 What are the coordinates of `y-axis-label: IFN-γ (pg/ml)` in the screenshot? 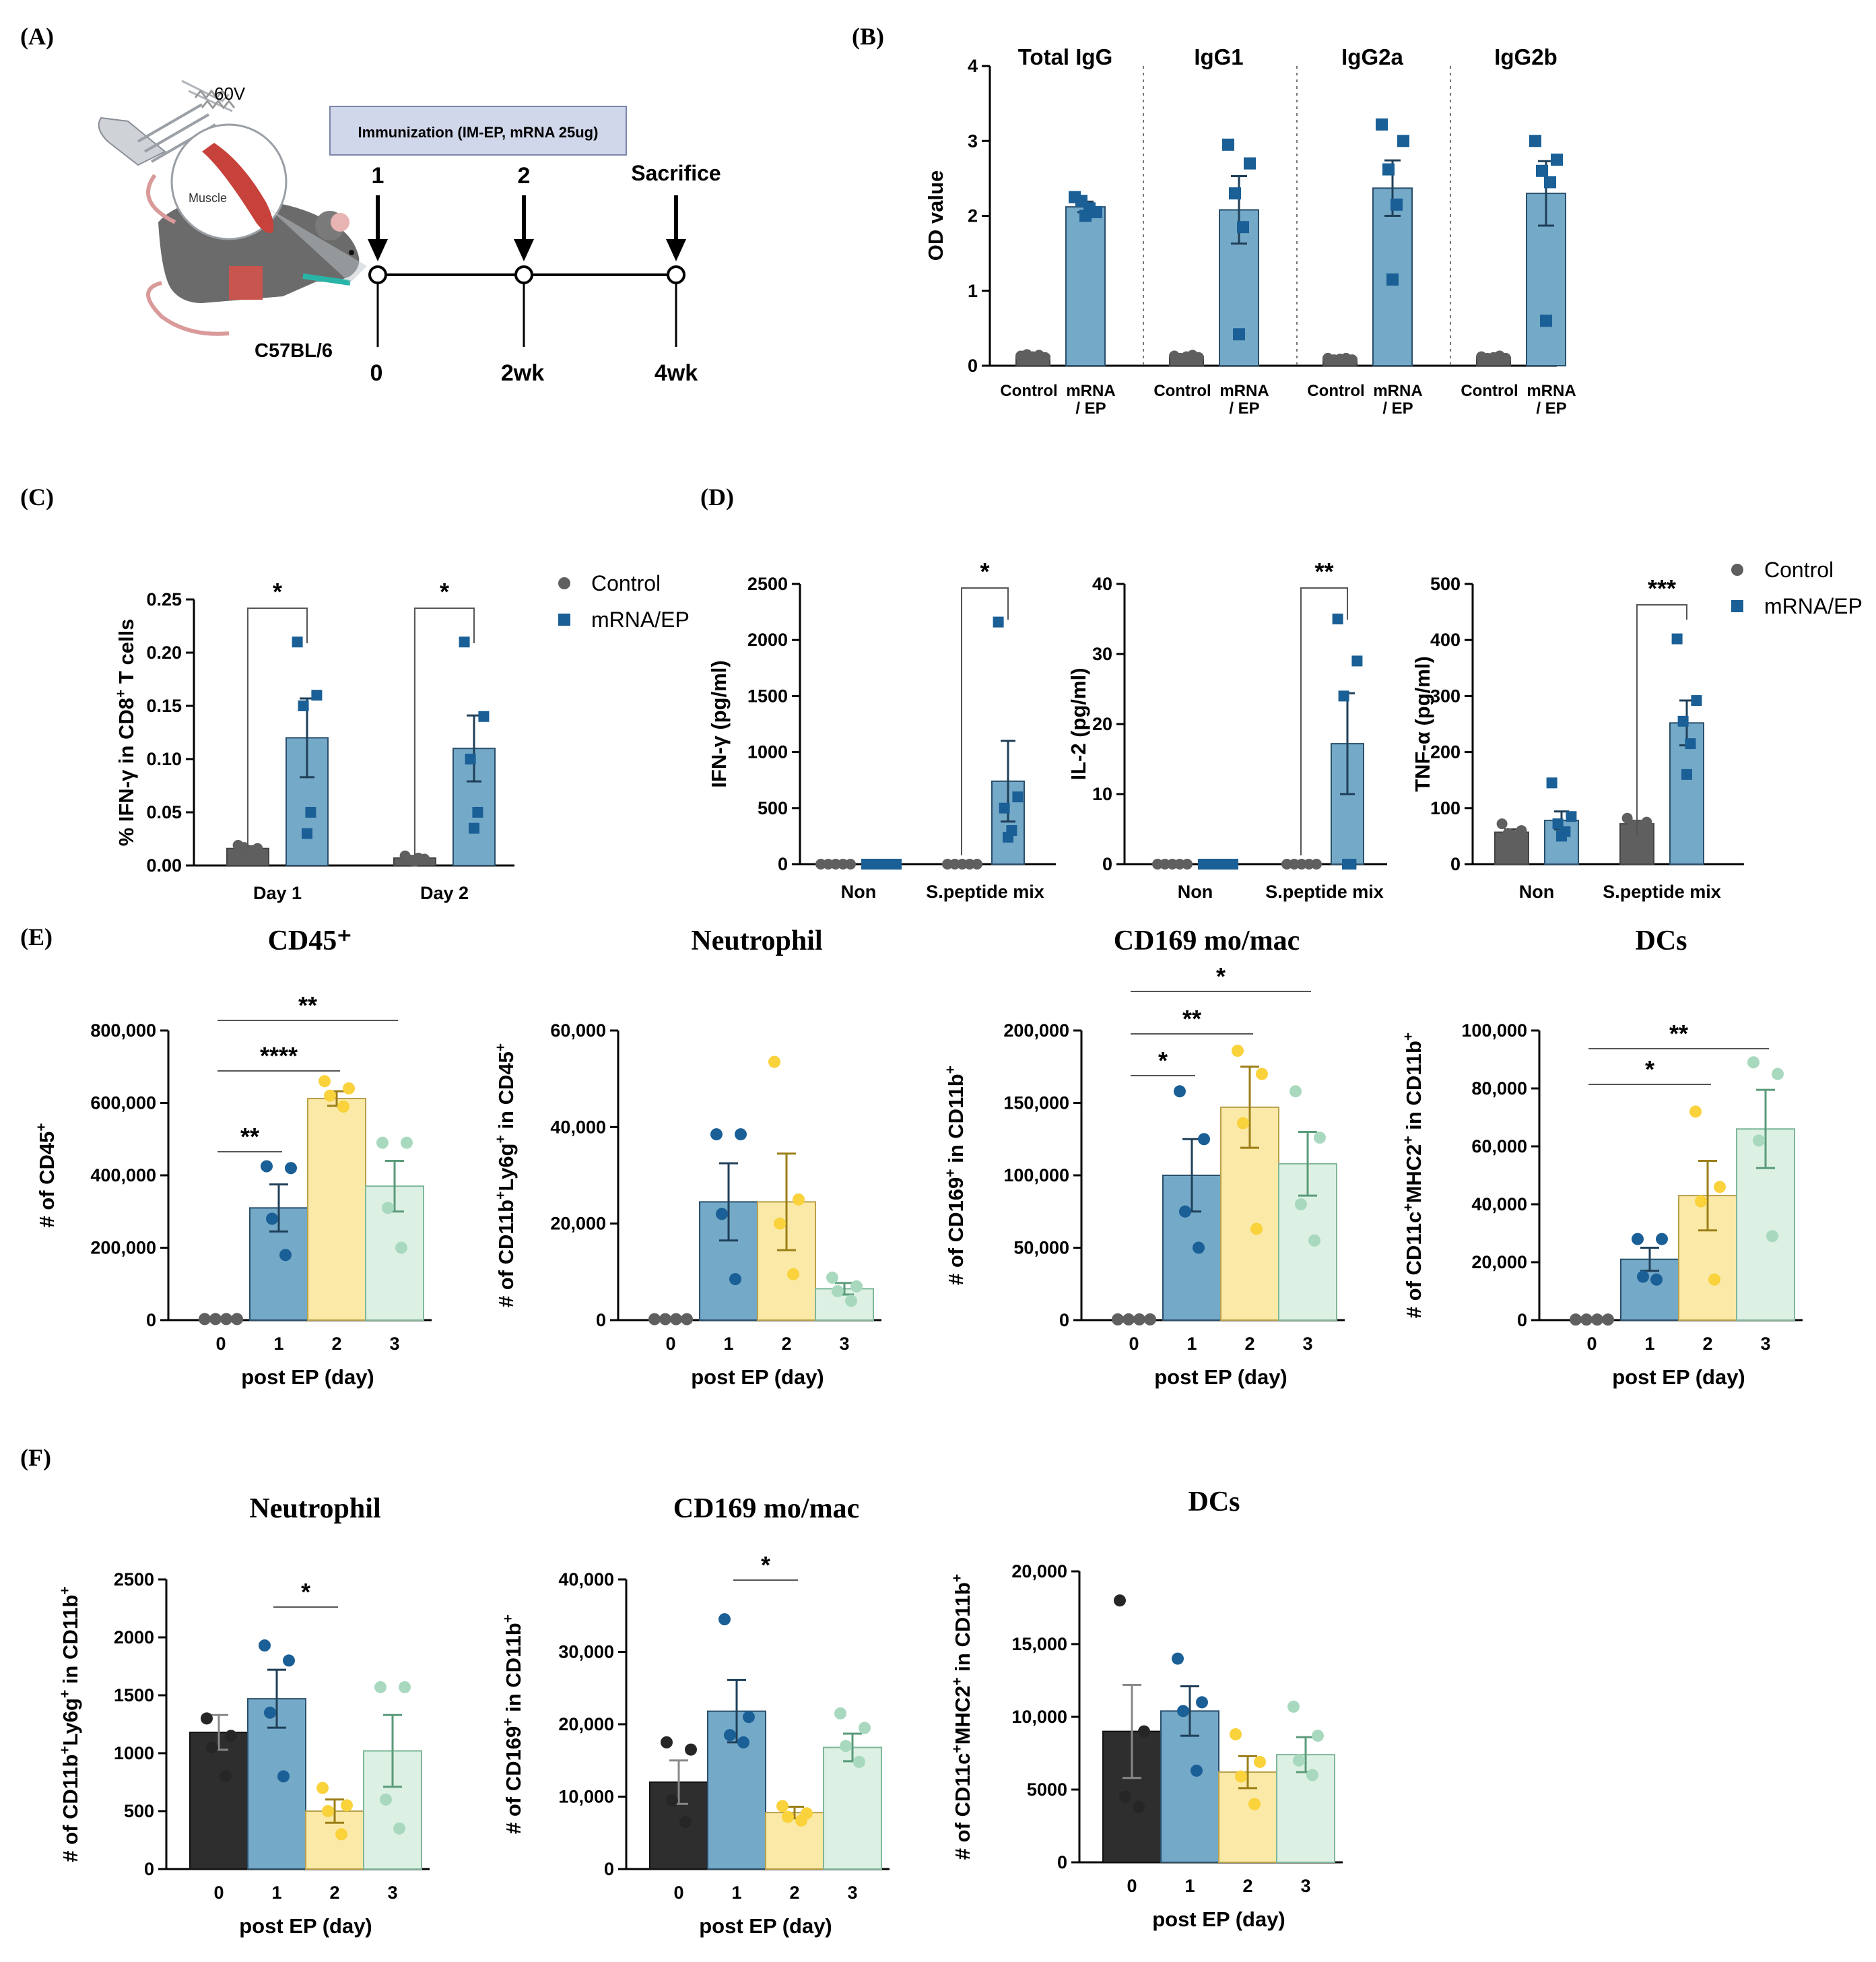 It's located at (719, 723).